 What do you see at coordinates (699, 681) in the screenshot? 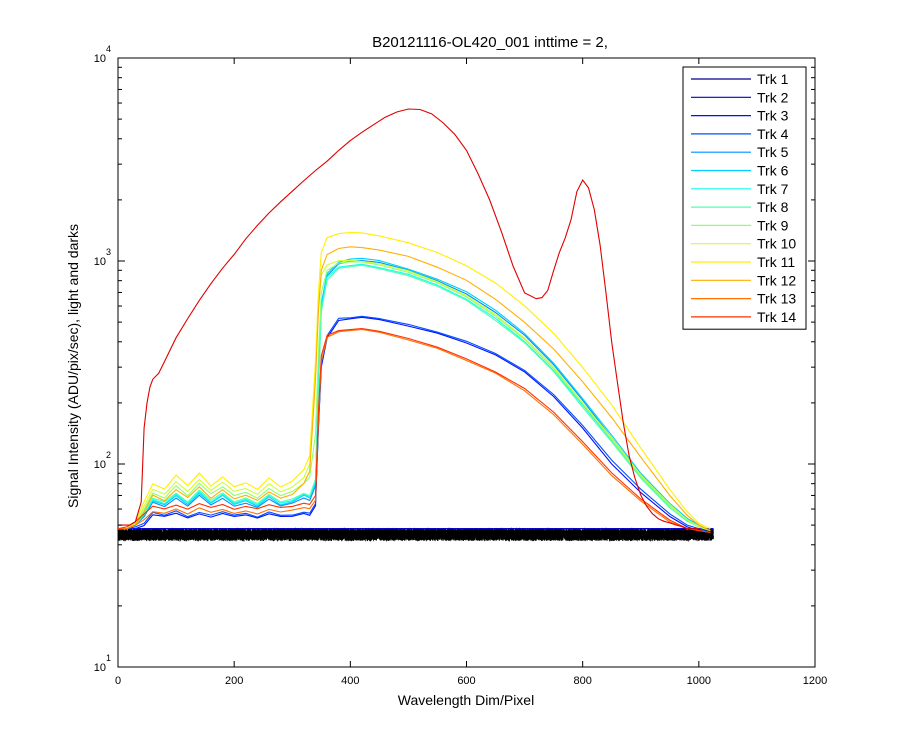
I see `x-tick-label: 1000` at bounding box center [699, 681].